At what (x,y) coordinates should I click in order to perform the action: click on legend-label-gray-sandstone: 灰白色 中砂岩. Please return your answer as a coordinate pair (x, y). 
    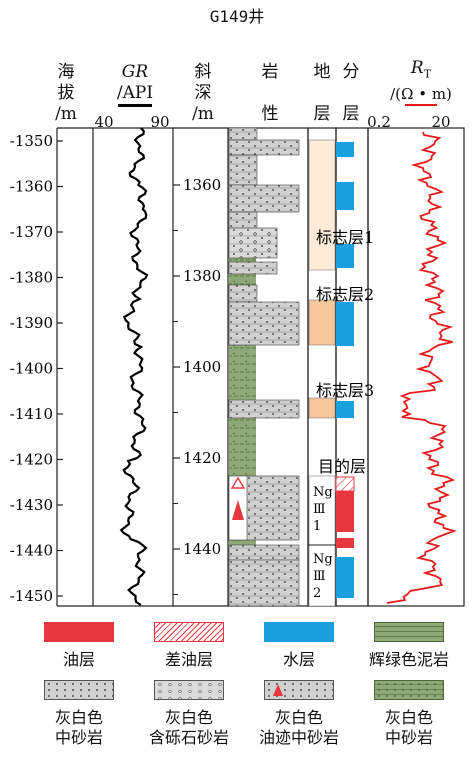
    Looking at the image, I should click on (78, 727).